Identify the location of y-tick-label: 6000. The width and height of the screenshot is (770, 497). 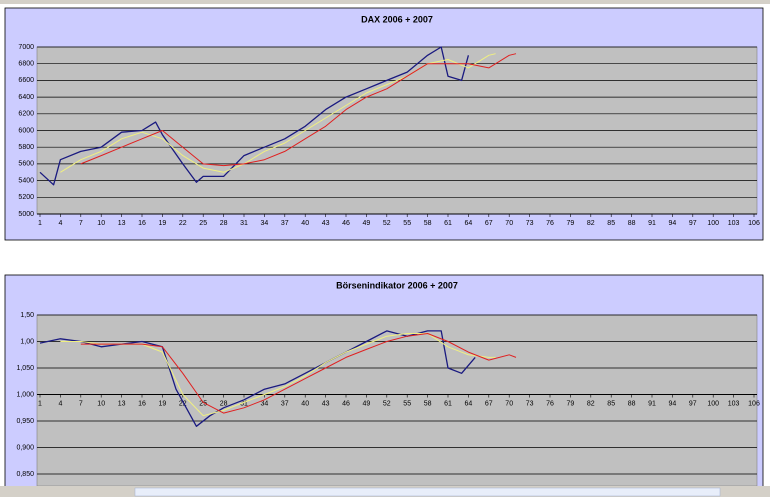
(26, 130).